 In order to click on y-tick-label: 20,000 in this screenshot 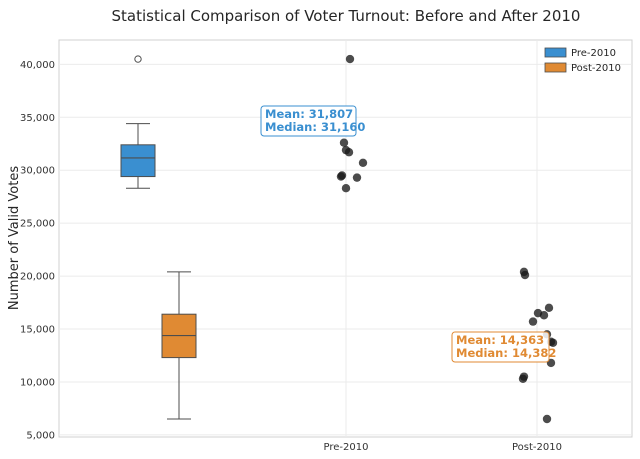, I will do `click(37, 277)`.